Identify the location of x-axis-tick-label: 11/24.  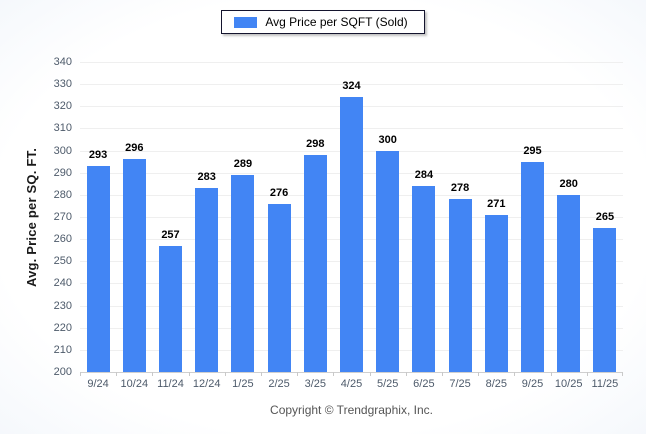
(170, 384).